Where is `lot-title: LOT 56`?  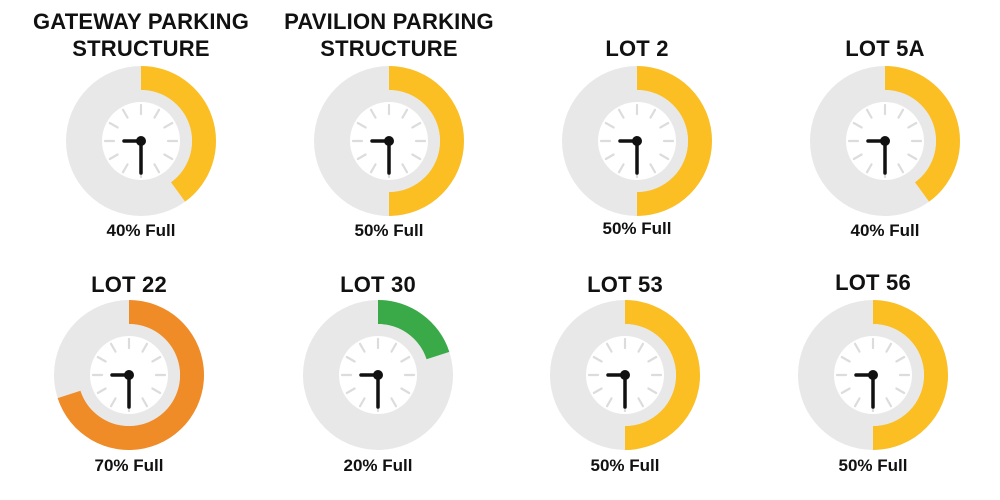 lot-title: LOT 56 is located at coordinates (873, 282).